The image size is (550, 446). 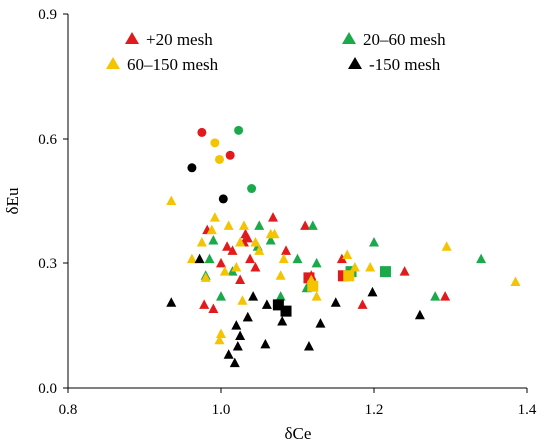 What do you see at coordinates (221, 410) in the screenshot?
I see `x-tick-label: 1.0` at bounding box center [221, 410].